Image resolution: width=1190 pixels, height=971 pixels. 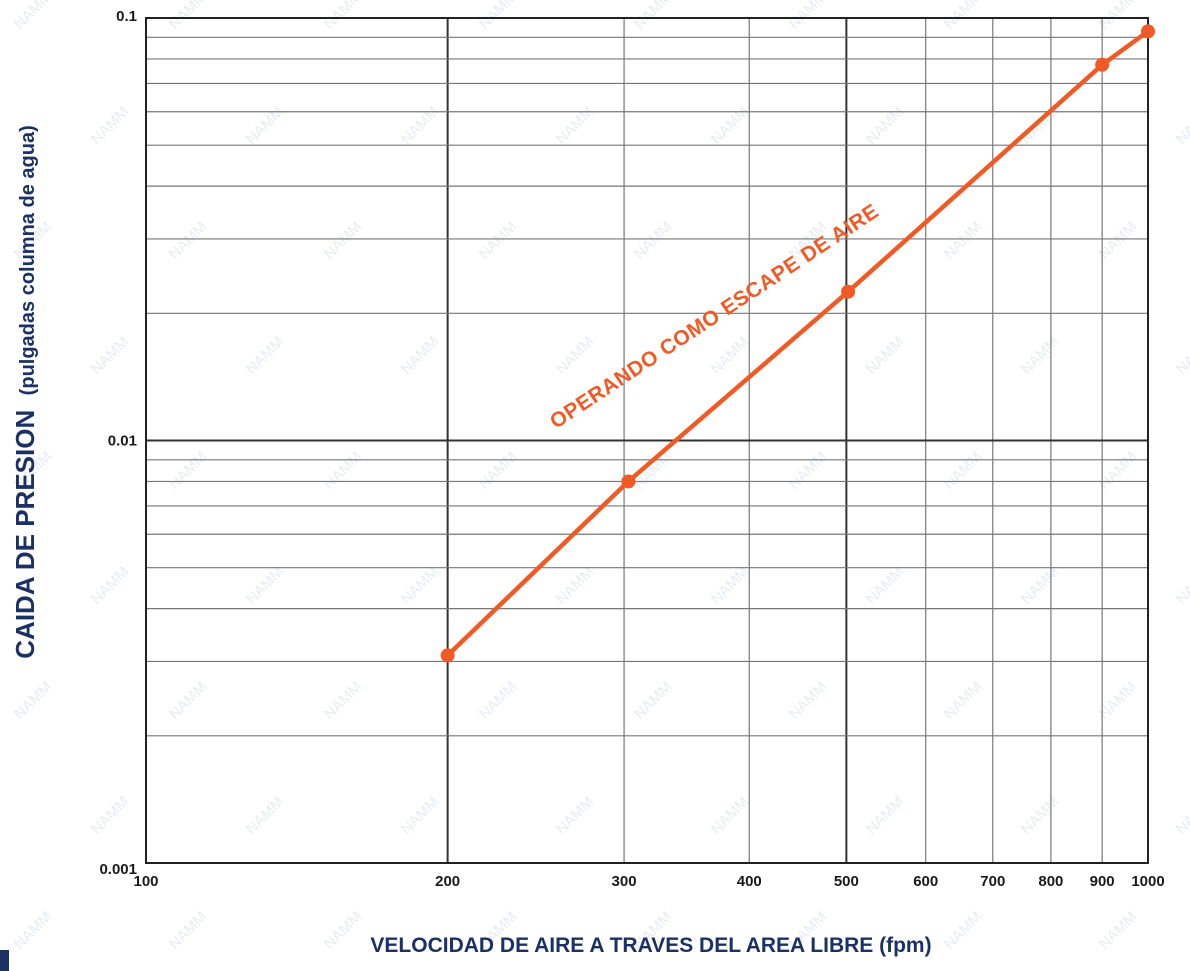 I want to click on y-axis-label-main: CAIDA DE PRESION, so click(x=25, y=534).